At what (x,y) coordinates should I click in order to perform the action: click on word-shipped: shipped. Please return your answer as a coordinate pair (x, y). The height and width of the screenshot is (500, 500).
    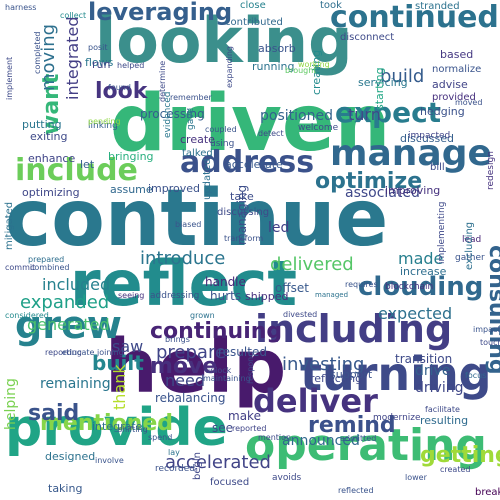
    Looking at the image, I should click on (266, 296).